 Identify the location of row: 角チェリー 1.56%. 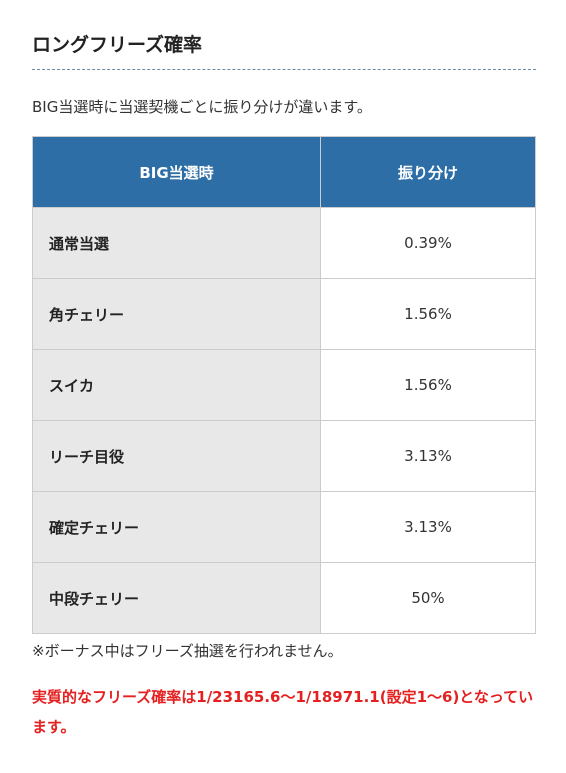
(284, 314).